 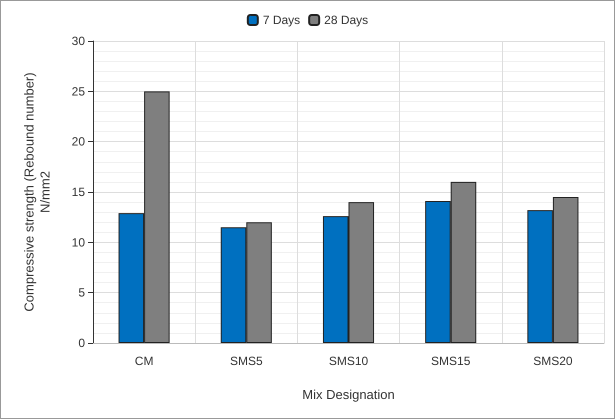 What do you see at coordinates (79, 91) in the screenshot?
I see `y-tick-label: 25` at bounding box center [79, 91].